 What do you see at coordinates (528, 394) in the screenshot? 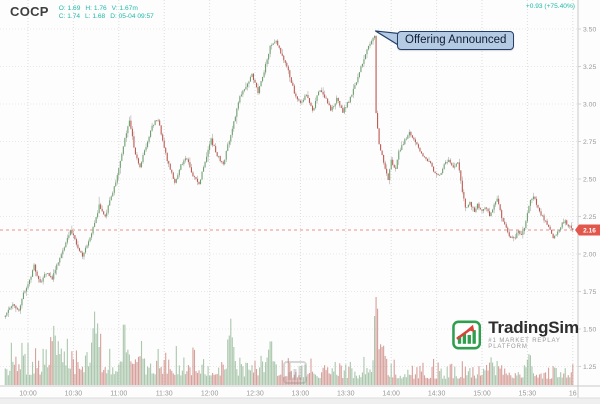
I see `time-axis-label: 15:30` at bounding box center [528, 394].